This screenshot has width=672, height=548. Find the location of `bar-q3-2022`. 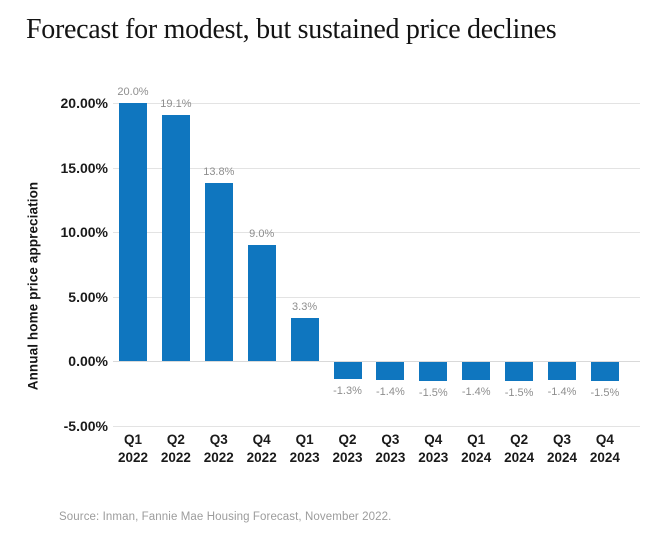

bar-q3-2022 is located at coordinates (218, 271).